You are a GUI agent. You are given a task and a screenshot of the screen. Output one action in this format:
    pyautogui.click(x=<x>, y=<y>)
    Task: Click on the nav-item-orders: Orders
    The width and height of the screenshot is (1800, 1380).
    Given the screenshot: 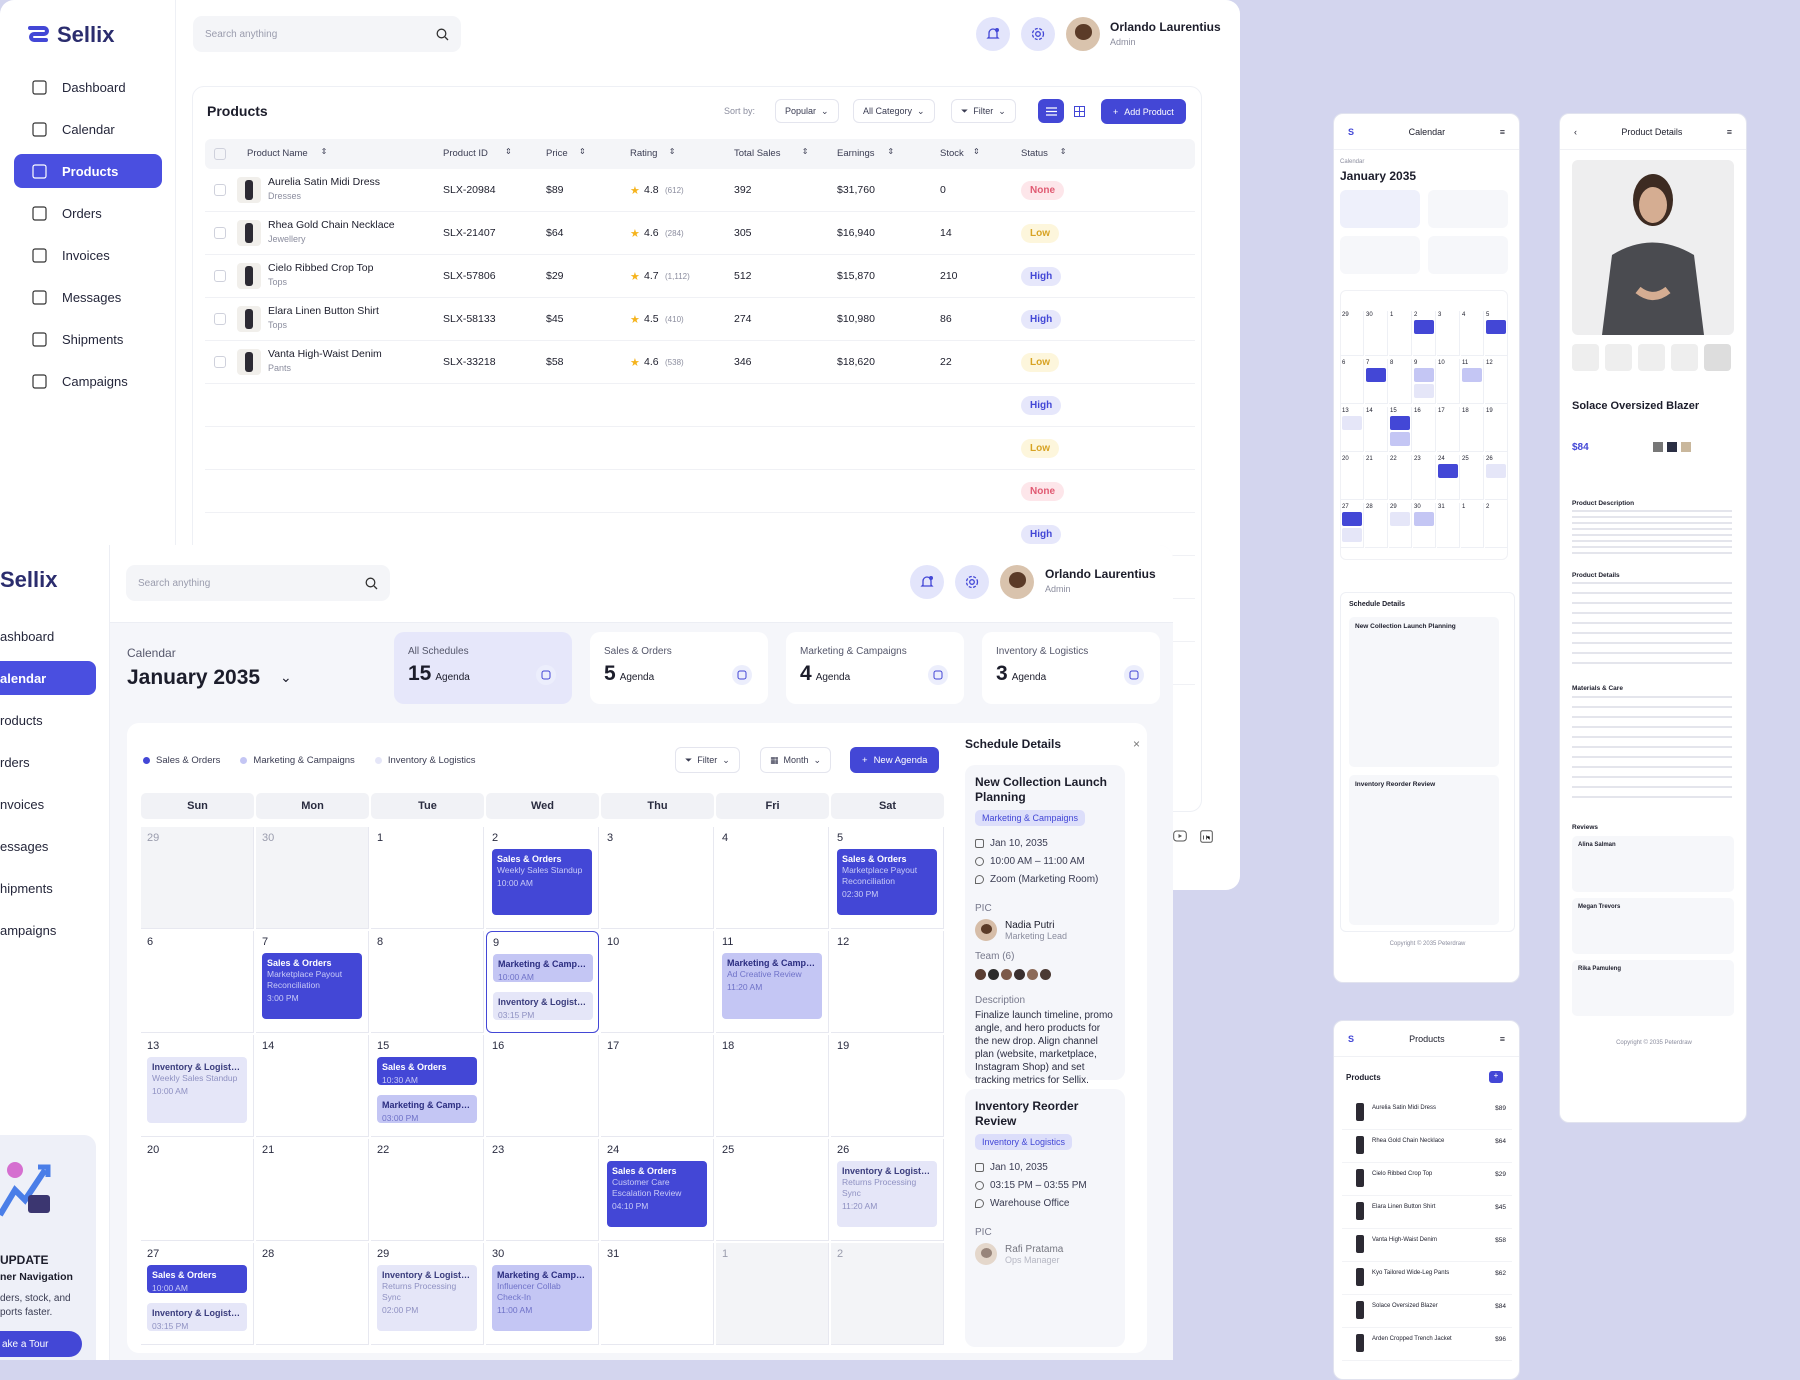 What is the action you would take?
    pyautogui.click(x=88, y=213)
    